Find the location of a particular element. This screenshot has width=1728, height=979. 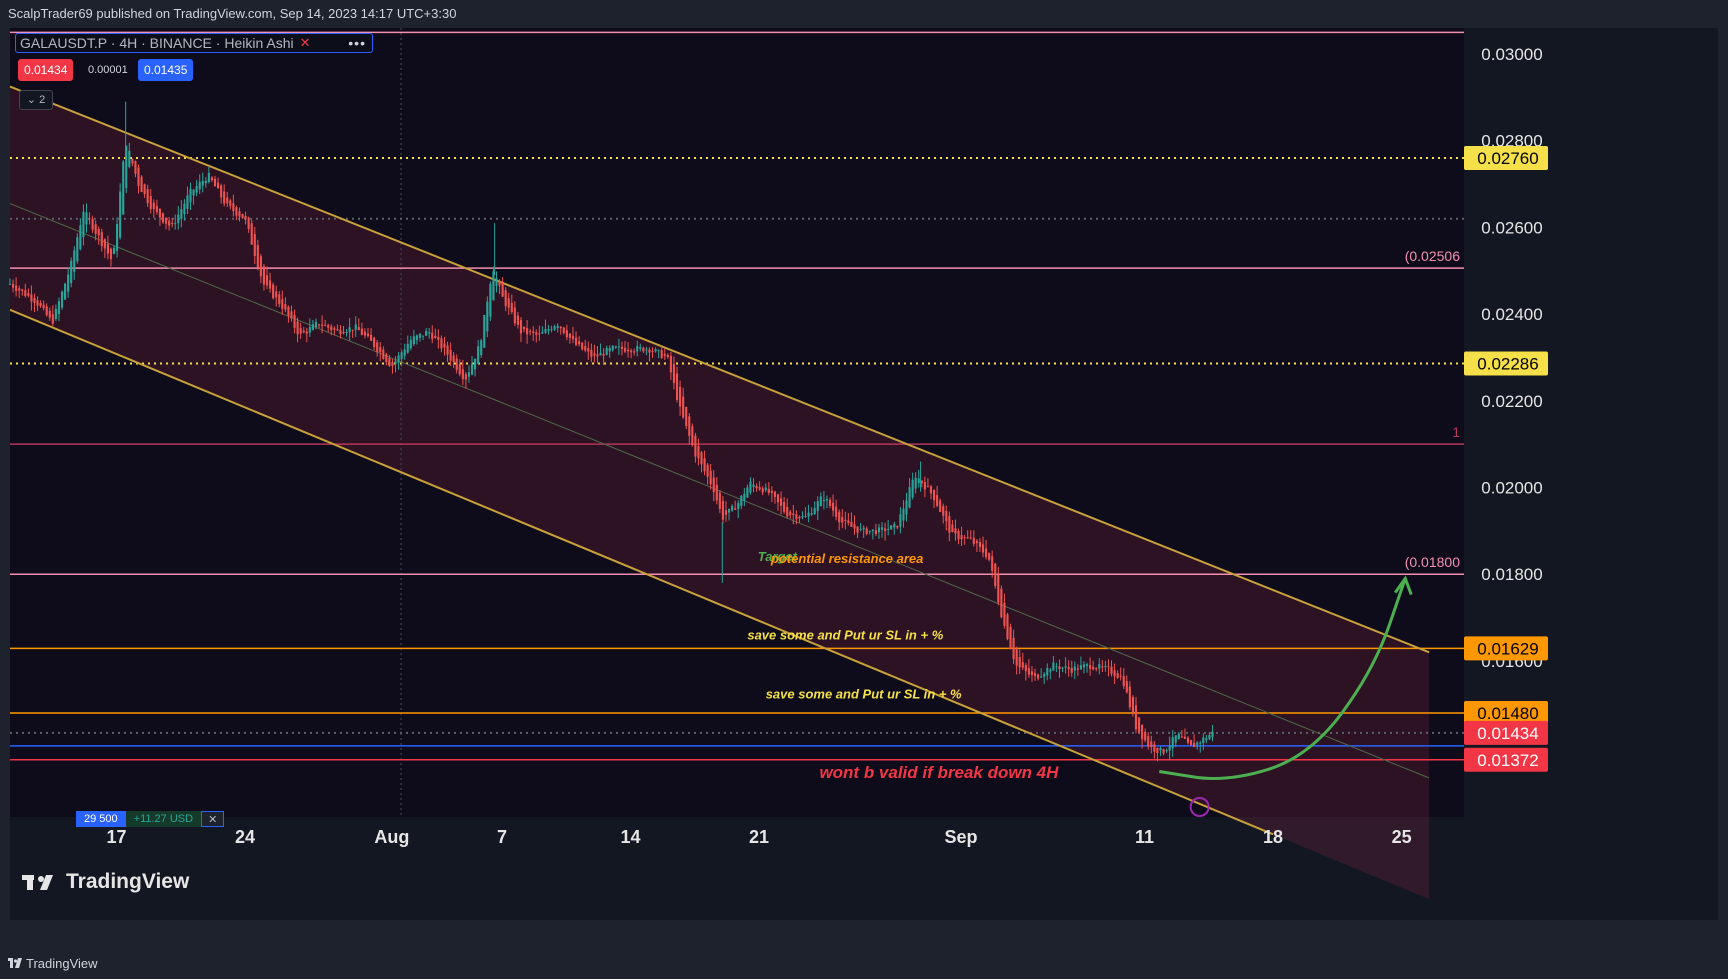

symbol-title: GALAUSDT.P · 4H · BINANCE · Heikin Ashi is located at coordinates (157, 43).